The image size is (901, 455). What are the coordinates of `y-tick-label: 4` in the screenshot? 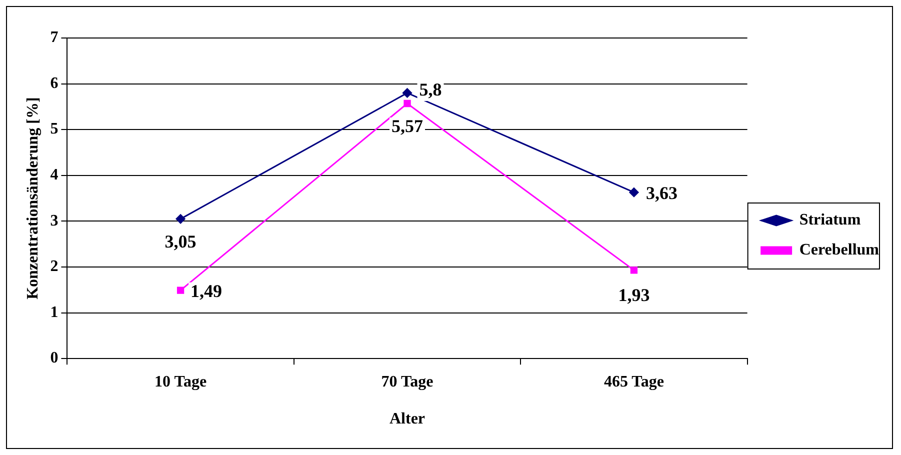 It's located at (54, 175).